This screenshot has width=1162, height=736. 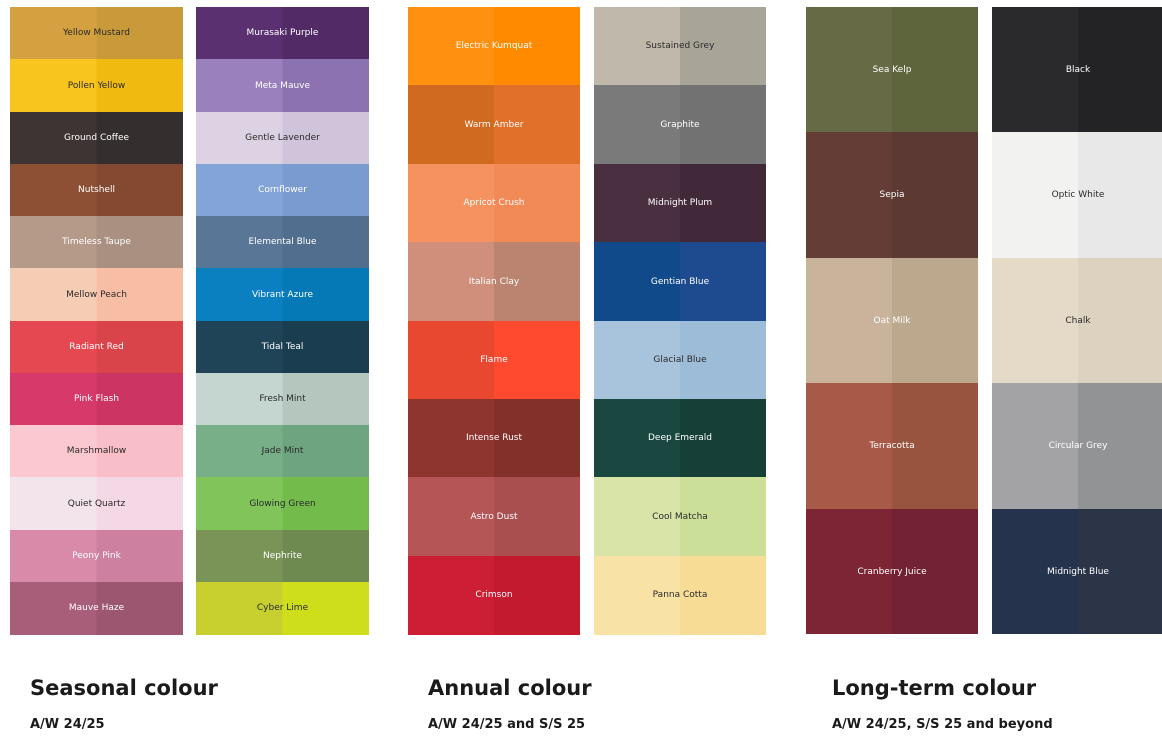 I want to click on color-swatch: Circular Grey, so click(x=1077, y=446).